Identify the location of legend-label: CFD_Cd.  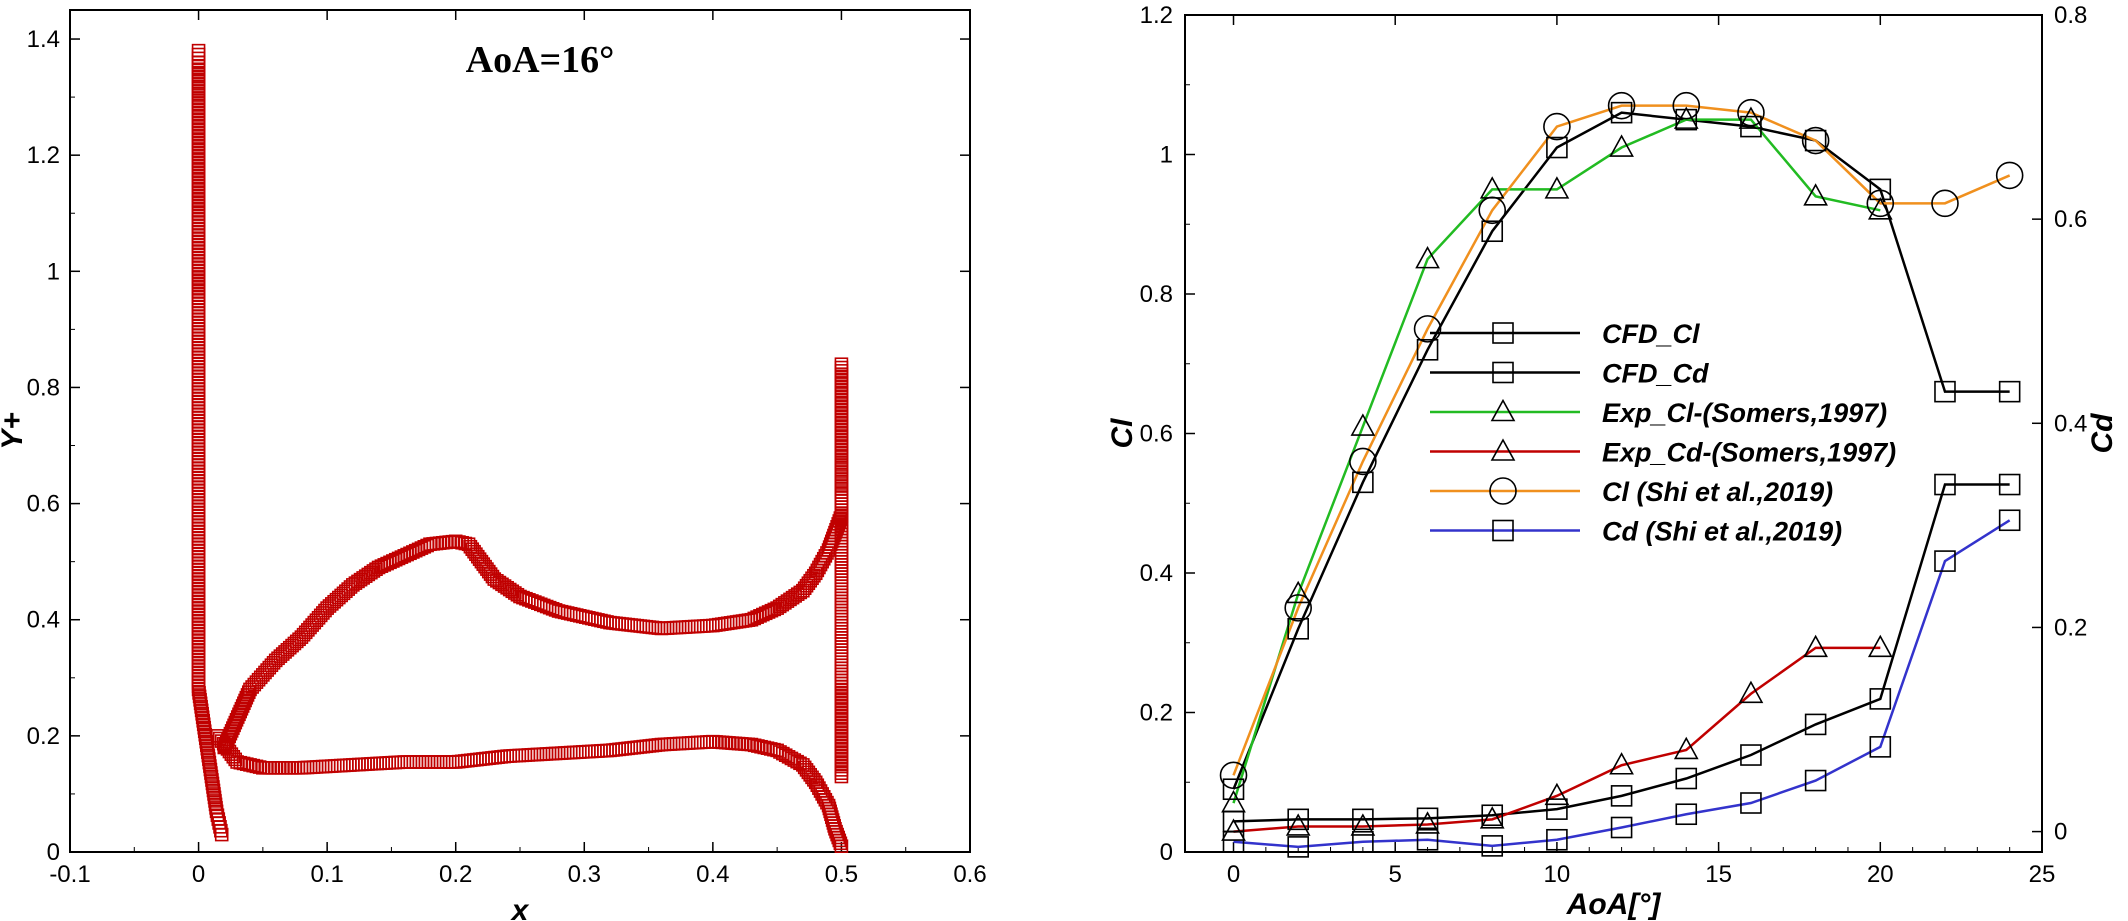
(1655, 374).